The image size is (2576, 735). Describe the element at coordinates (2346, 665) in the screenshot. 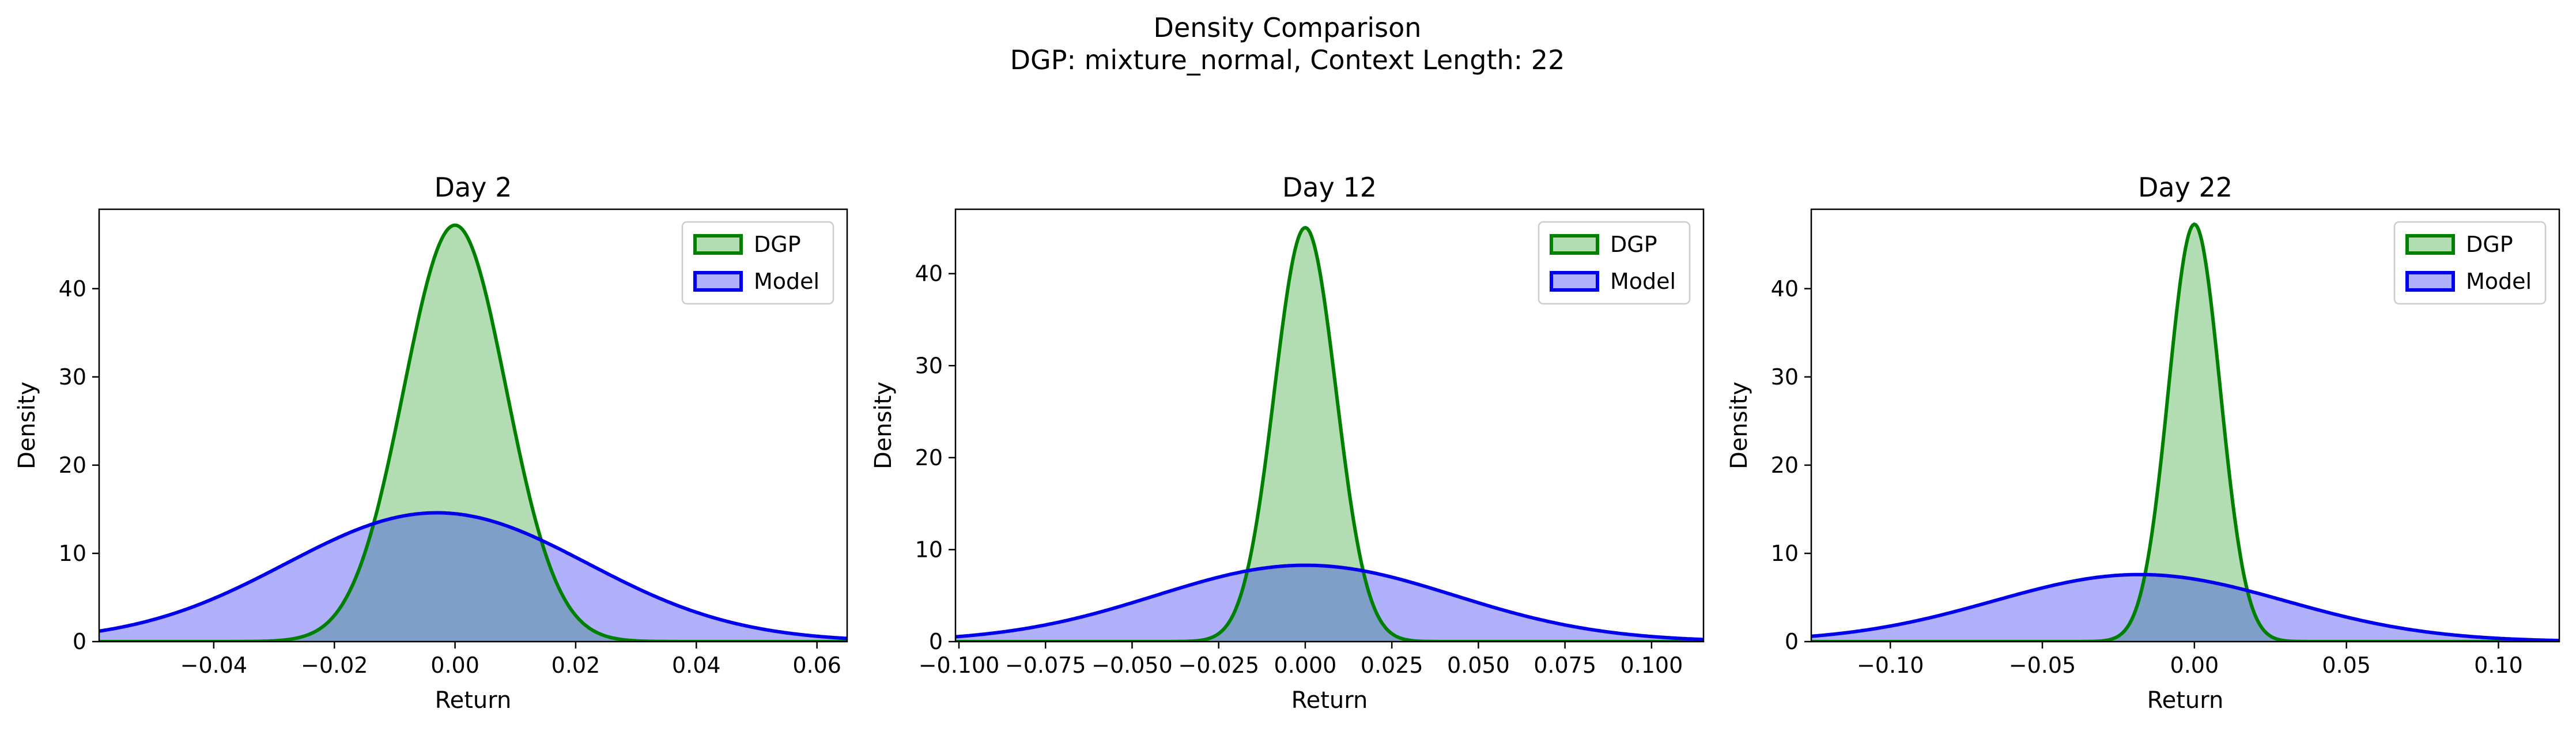

I see `x-tick-label: 0.05` at that location.